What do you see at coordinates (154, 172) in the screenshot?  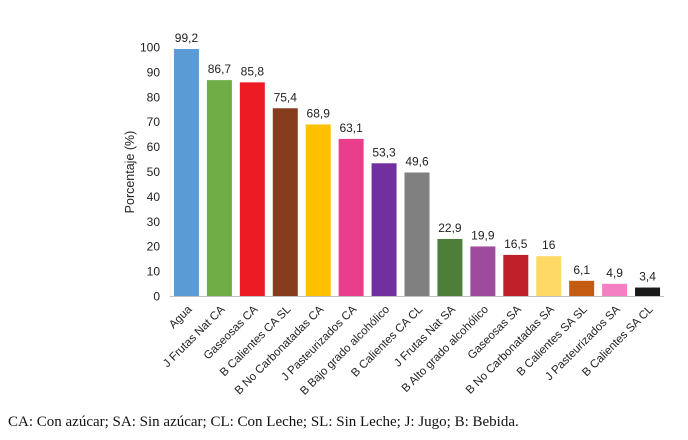 I see `y-tick-label: 50` at bounding box center [154, 172].